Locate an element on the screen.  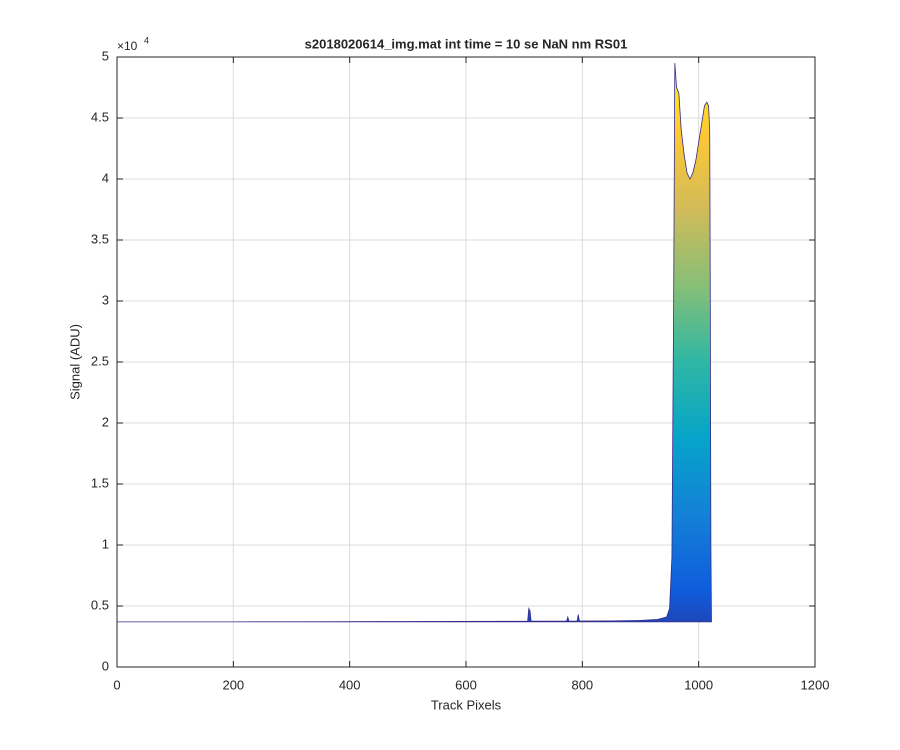
y-tick-label: 3 is located at coordinates (105, 299).